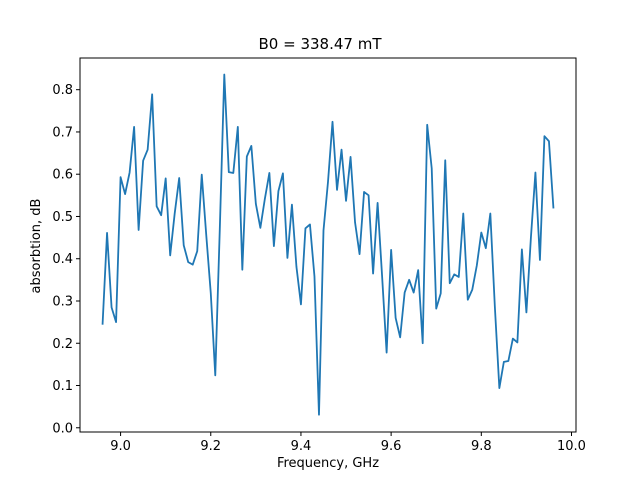  Describe the element at coordinates (481, 446) in the screenshot. I see `x-tick-label: 9.8` at that location.